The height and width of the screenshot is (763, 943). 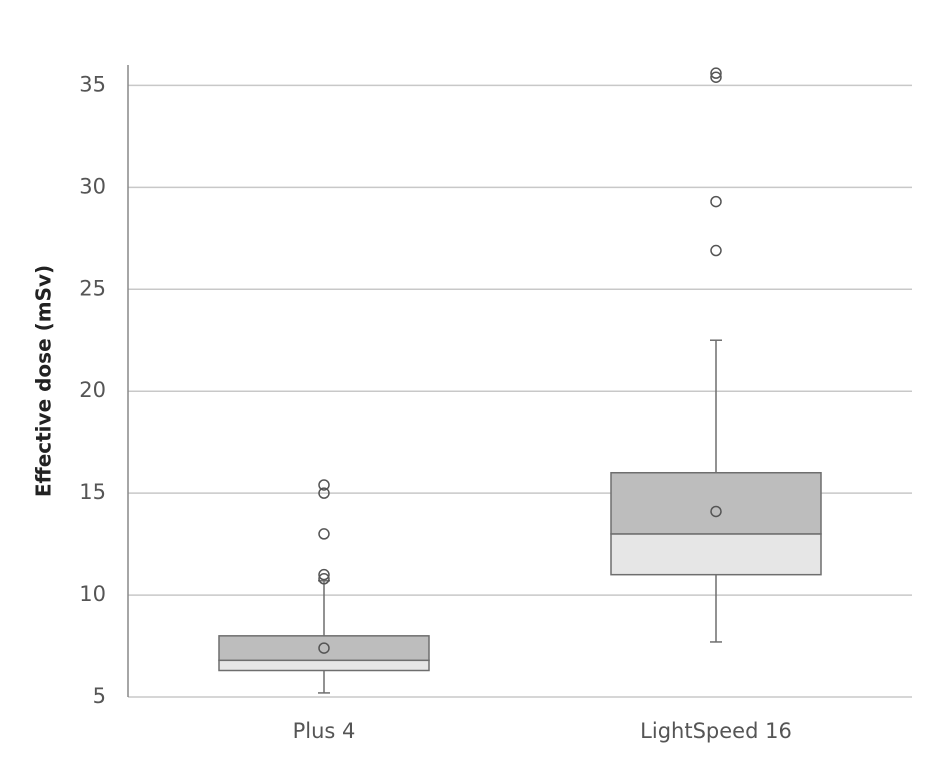 What do you see at coordinates (92, 288) in the screenshot?
I see `y-tick-label: 25` at bounding box center [92, 288].